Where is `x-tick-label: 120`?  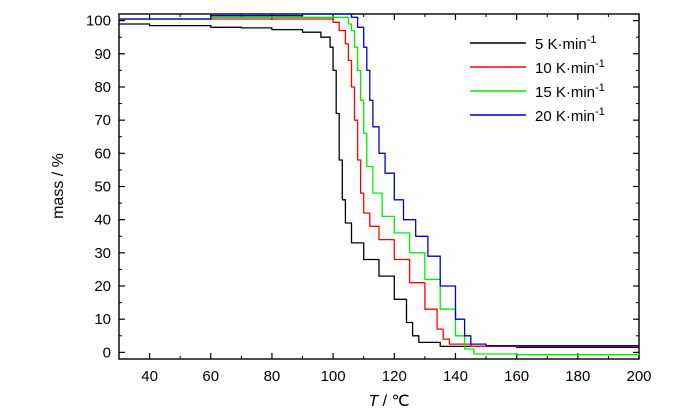
x-tick-label: 120 is located at coordinates (394, 376).